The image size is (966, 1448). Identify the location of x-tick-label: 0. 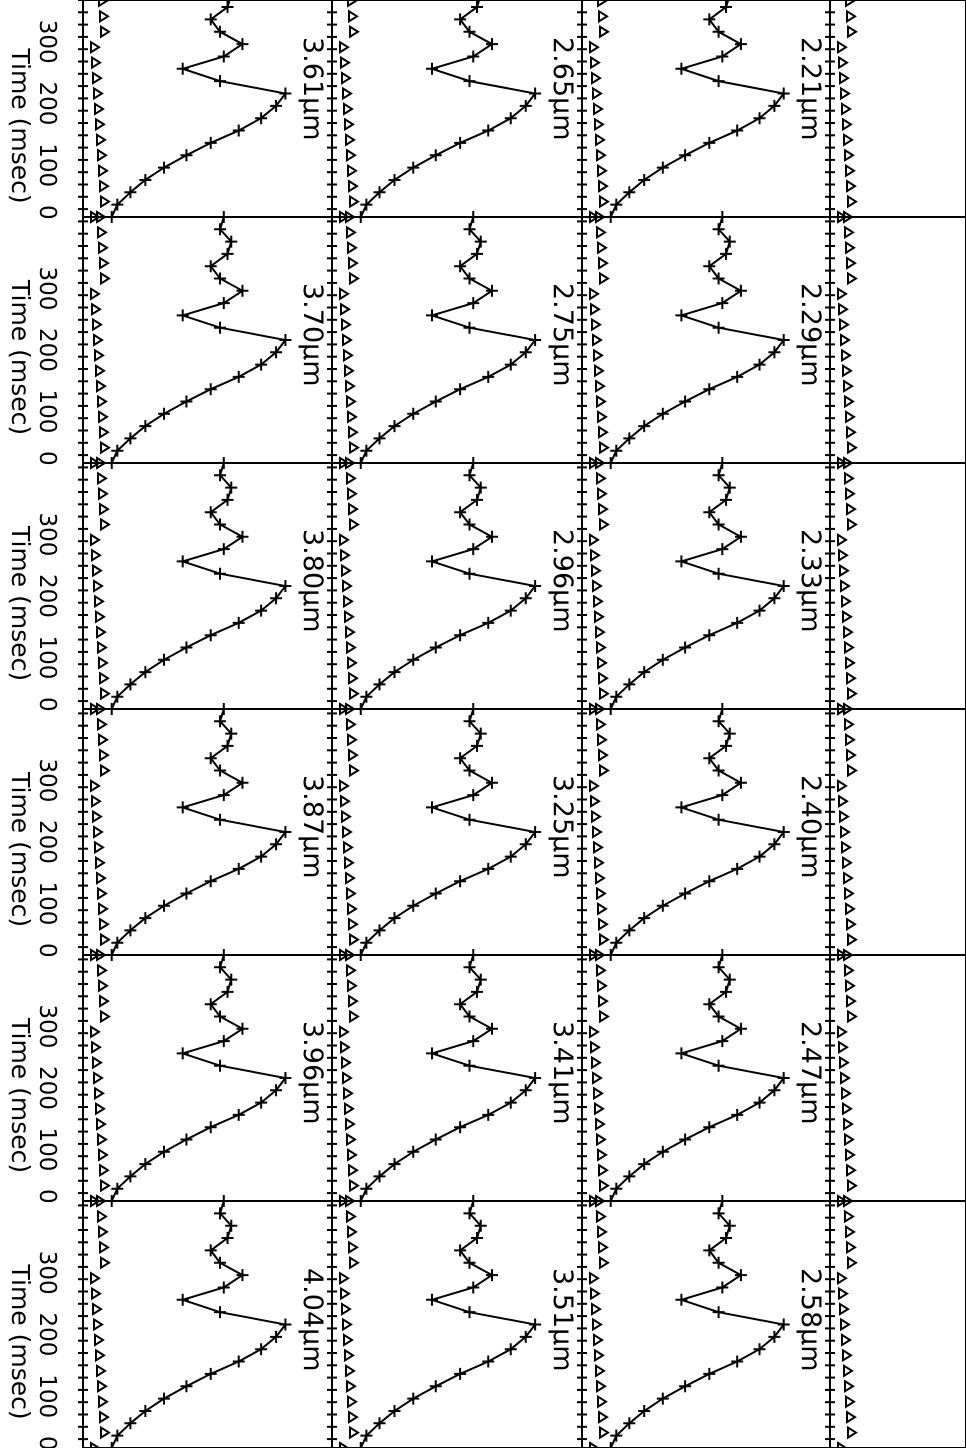
(47, 1196).